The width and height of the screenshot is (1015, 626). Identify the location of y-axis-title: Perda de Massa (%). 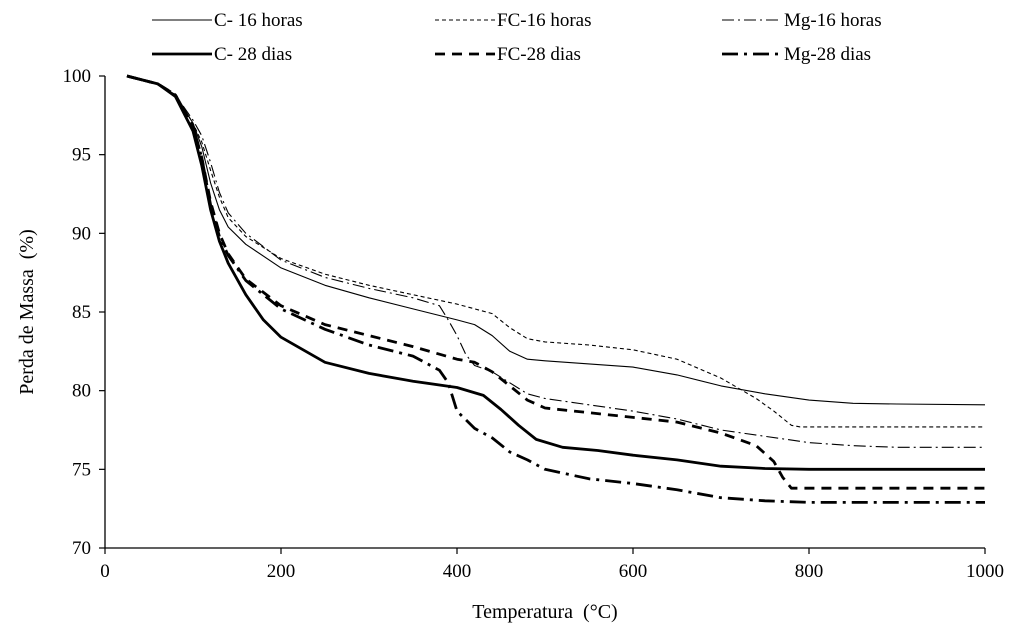
(27, 312).